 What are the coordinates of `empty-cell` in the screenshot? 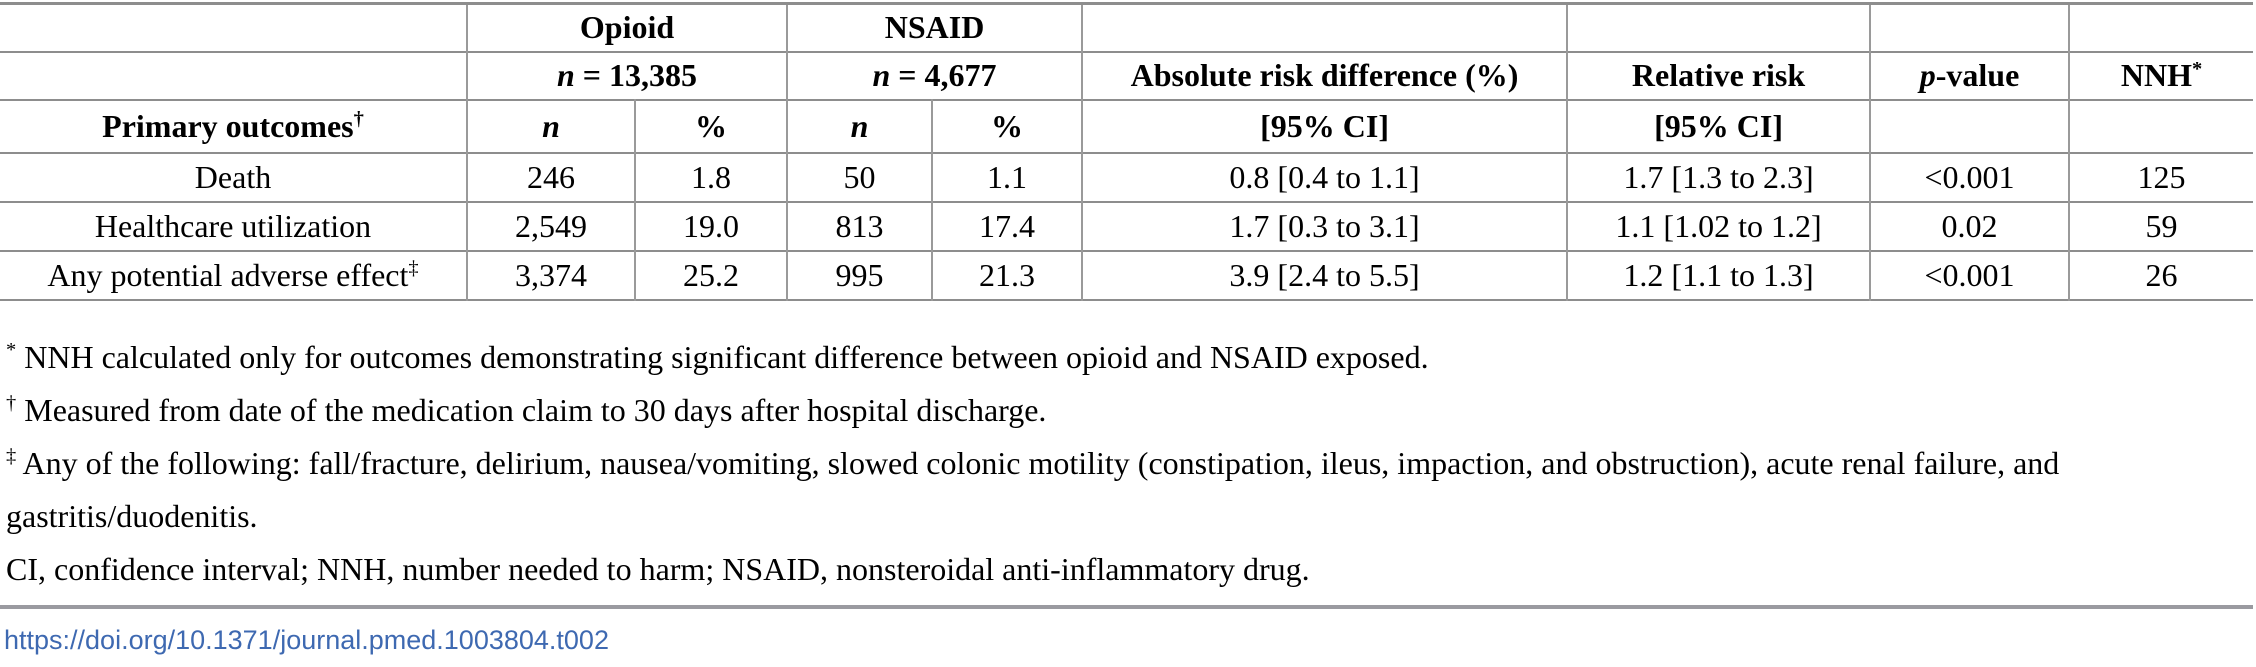 It's located at (233, 76).